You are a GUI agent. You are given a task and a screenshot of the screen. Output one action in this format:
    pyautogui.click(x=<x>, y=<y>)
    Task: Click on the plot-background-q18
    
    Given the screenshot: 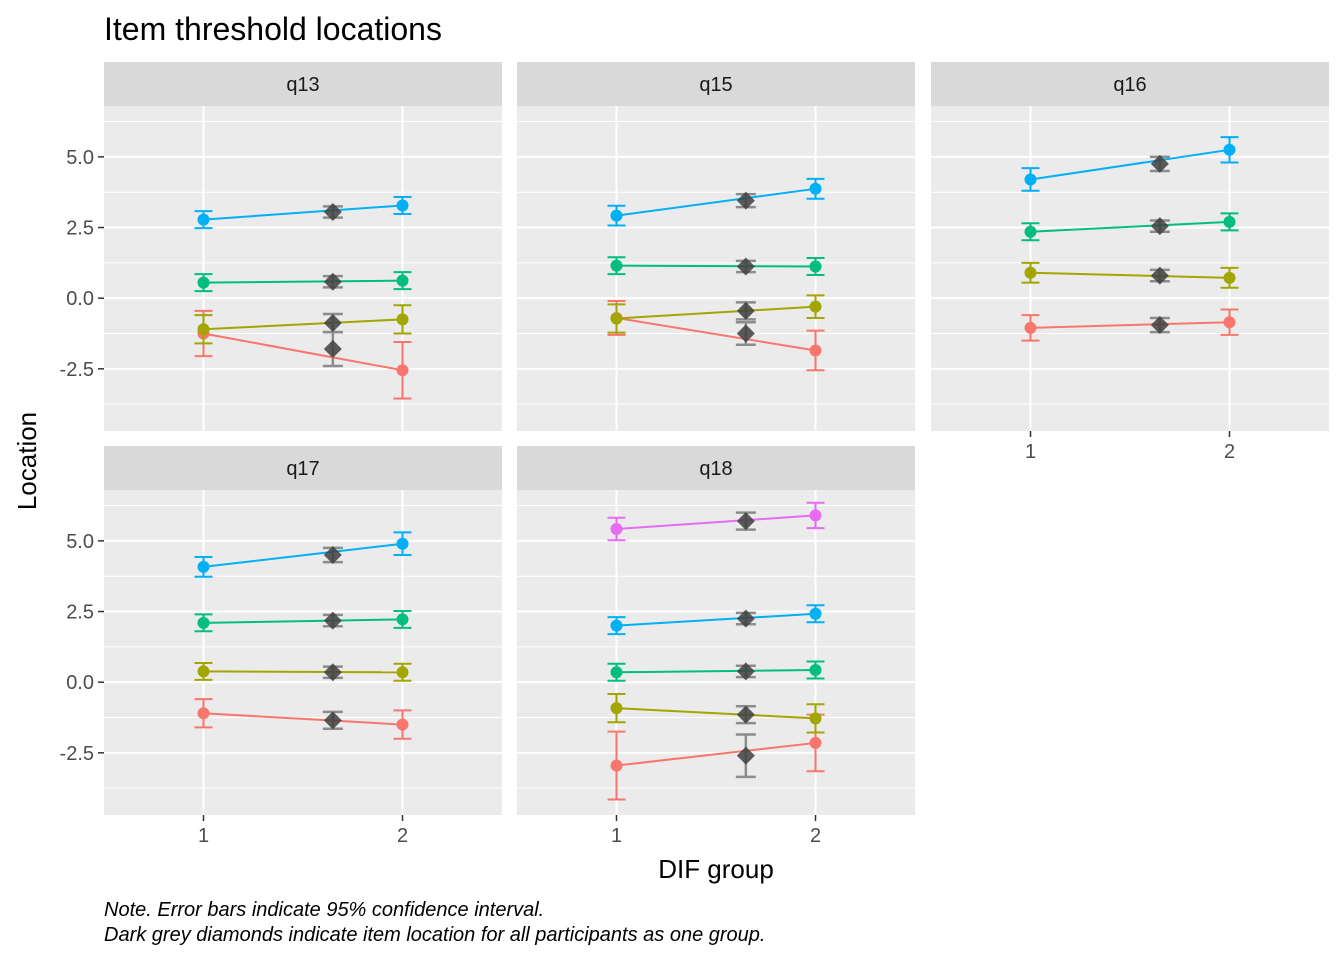 What is the action you would take?
    pyautogui.click(x=716, y=652)
    